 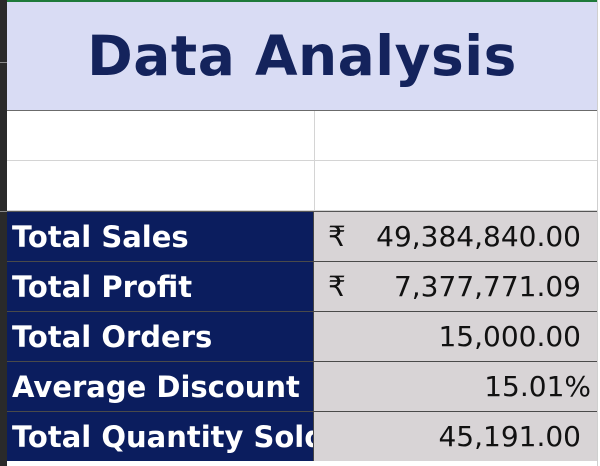 I want to click on page-title: Data Analysis, so click(x=302, y=56).